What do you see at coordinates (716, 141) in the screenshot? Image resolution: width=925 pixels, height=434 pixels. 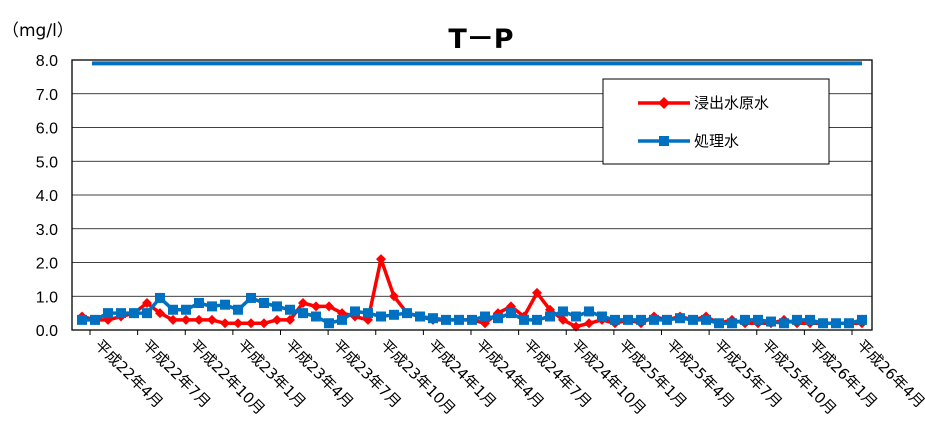 I see `legend-label-treated: 処理水` at bounding box center [716, 141].